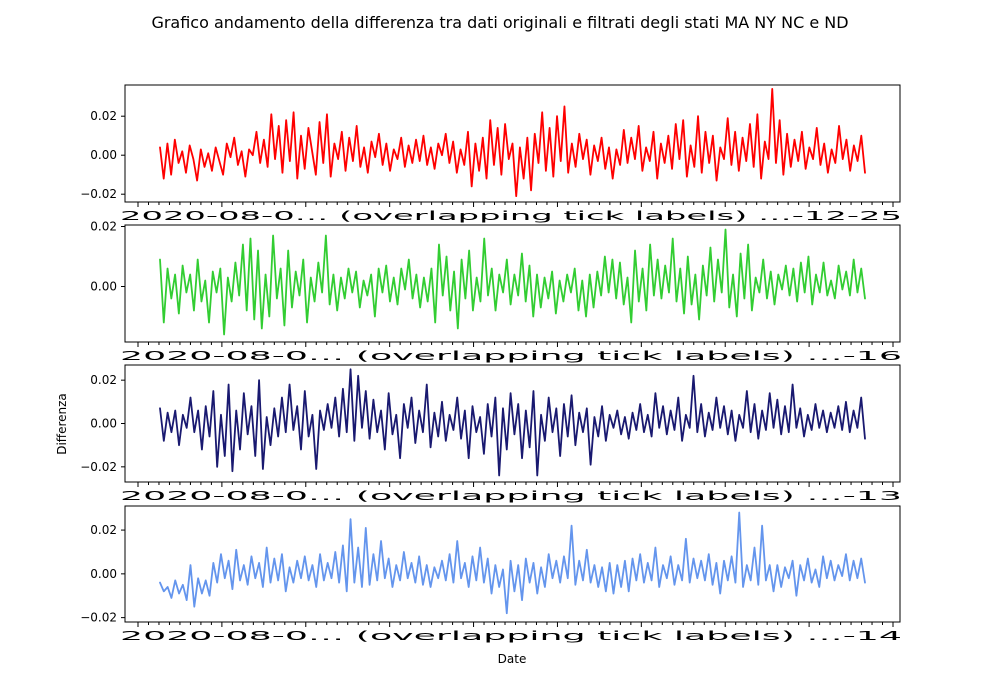  What do you see at coordinates (512, 659) in the screenshot?
I see `x-axis-label: Date` at bounding box center [512, 659].